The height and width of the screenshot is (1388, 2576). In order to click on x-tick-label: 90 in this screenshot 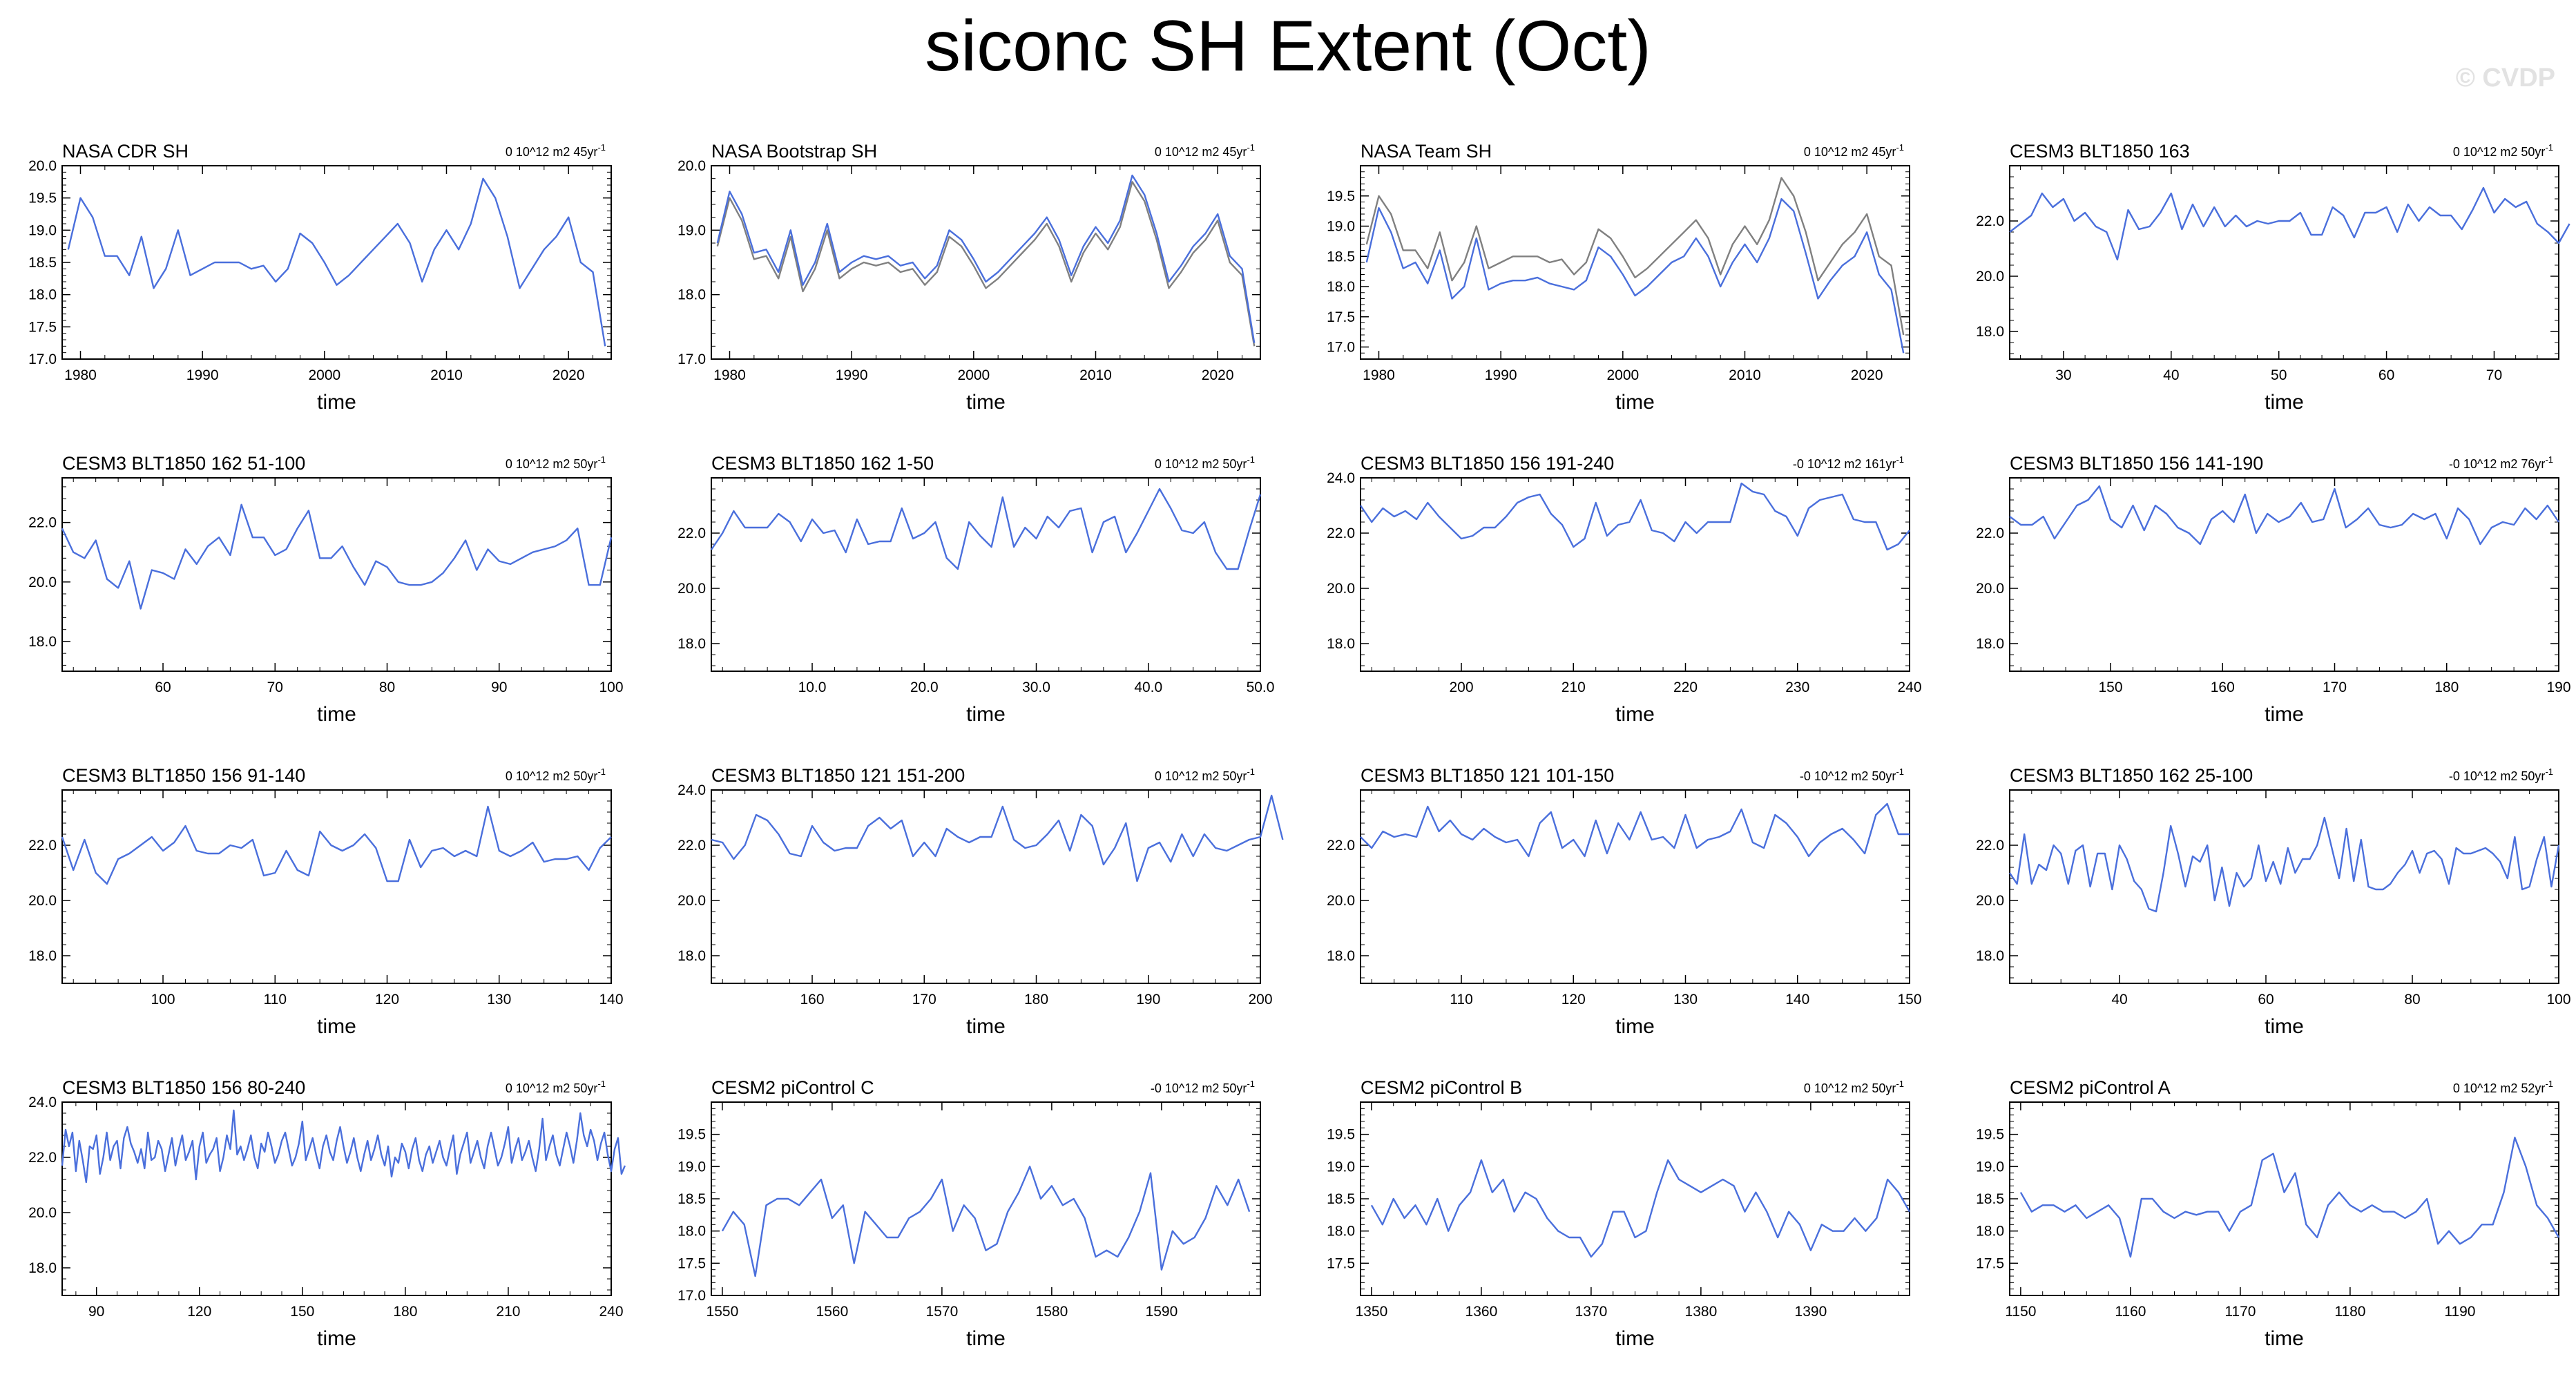, I will do `click(499, 687)`.